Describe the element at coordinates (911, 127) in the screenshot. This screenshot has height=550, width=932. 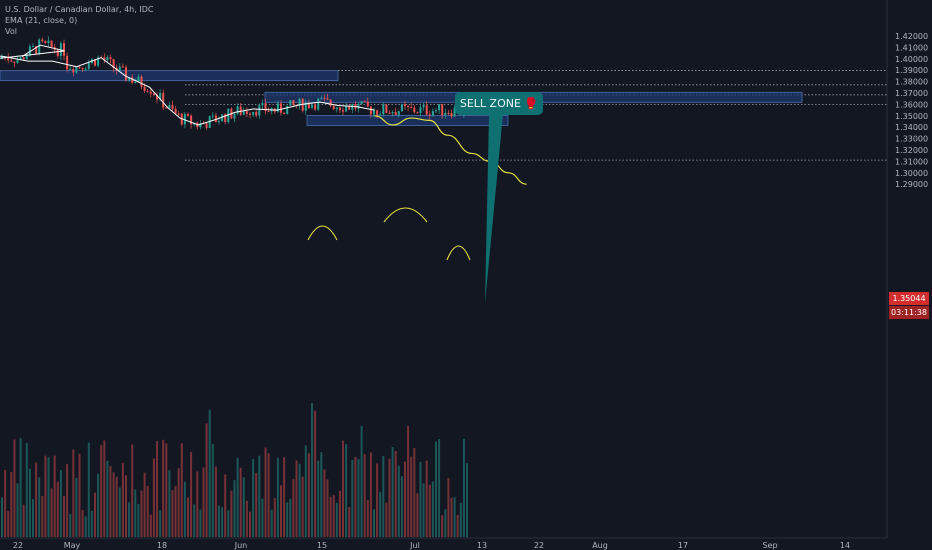
I see `y-tick-label: 1.34000` at that location.